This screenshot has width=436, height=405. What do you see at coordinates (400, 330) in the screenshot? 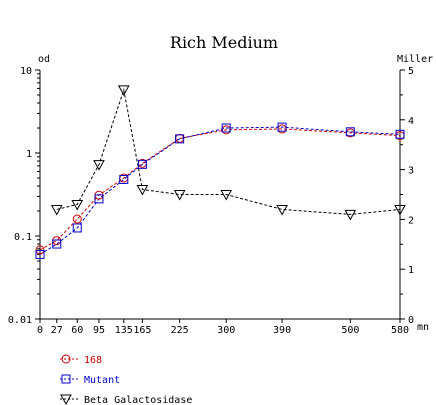
I see `x-tick-label: 580` at bounding box center [400, 330].